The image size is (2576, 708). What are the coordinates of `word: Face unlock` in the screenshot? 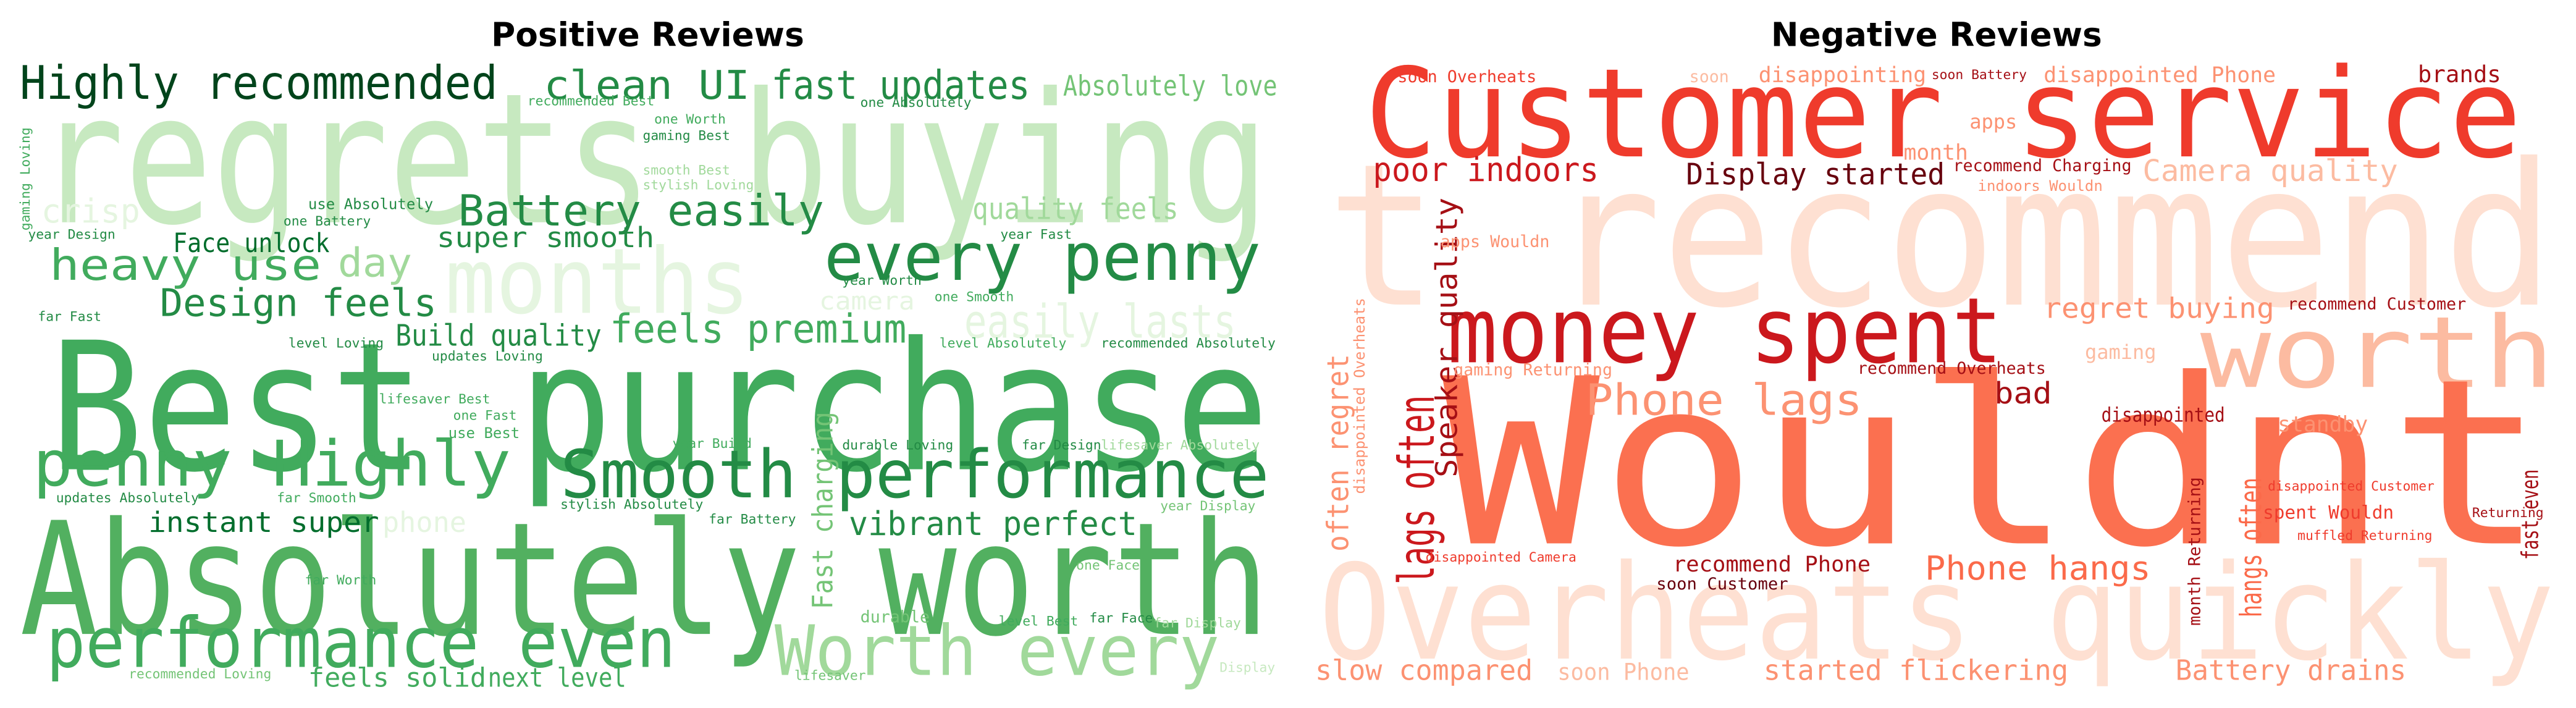 It's located at (251, 243).